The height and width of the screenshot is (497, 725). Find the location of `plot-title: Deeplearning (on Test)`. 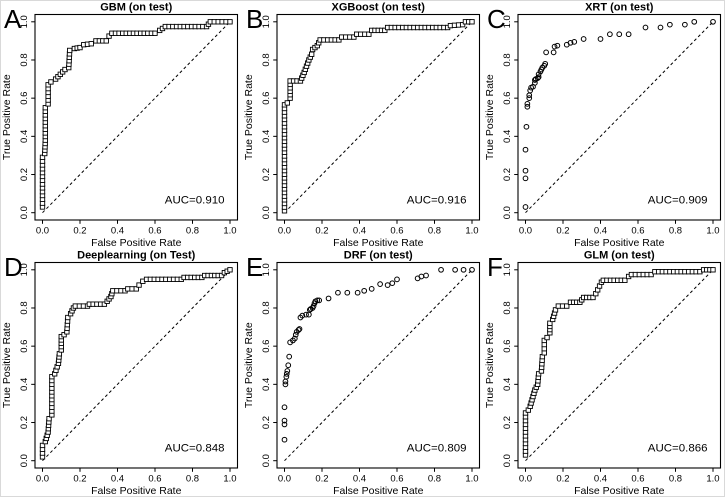

plot-title: Deeplearning (on Test) is located at coordinates (136, 255).